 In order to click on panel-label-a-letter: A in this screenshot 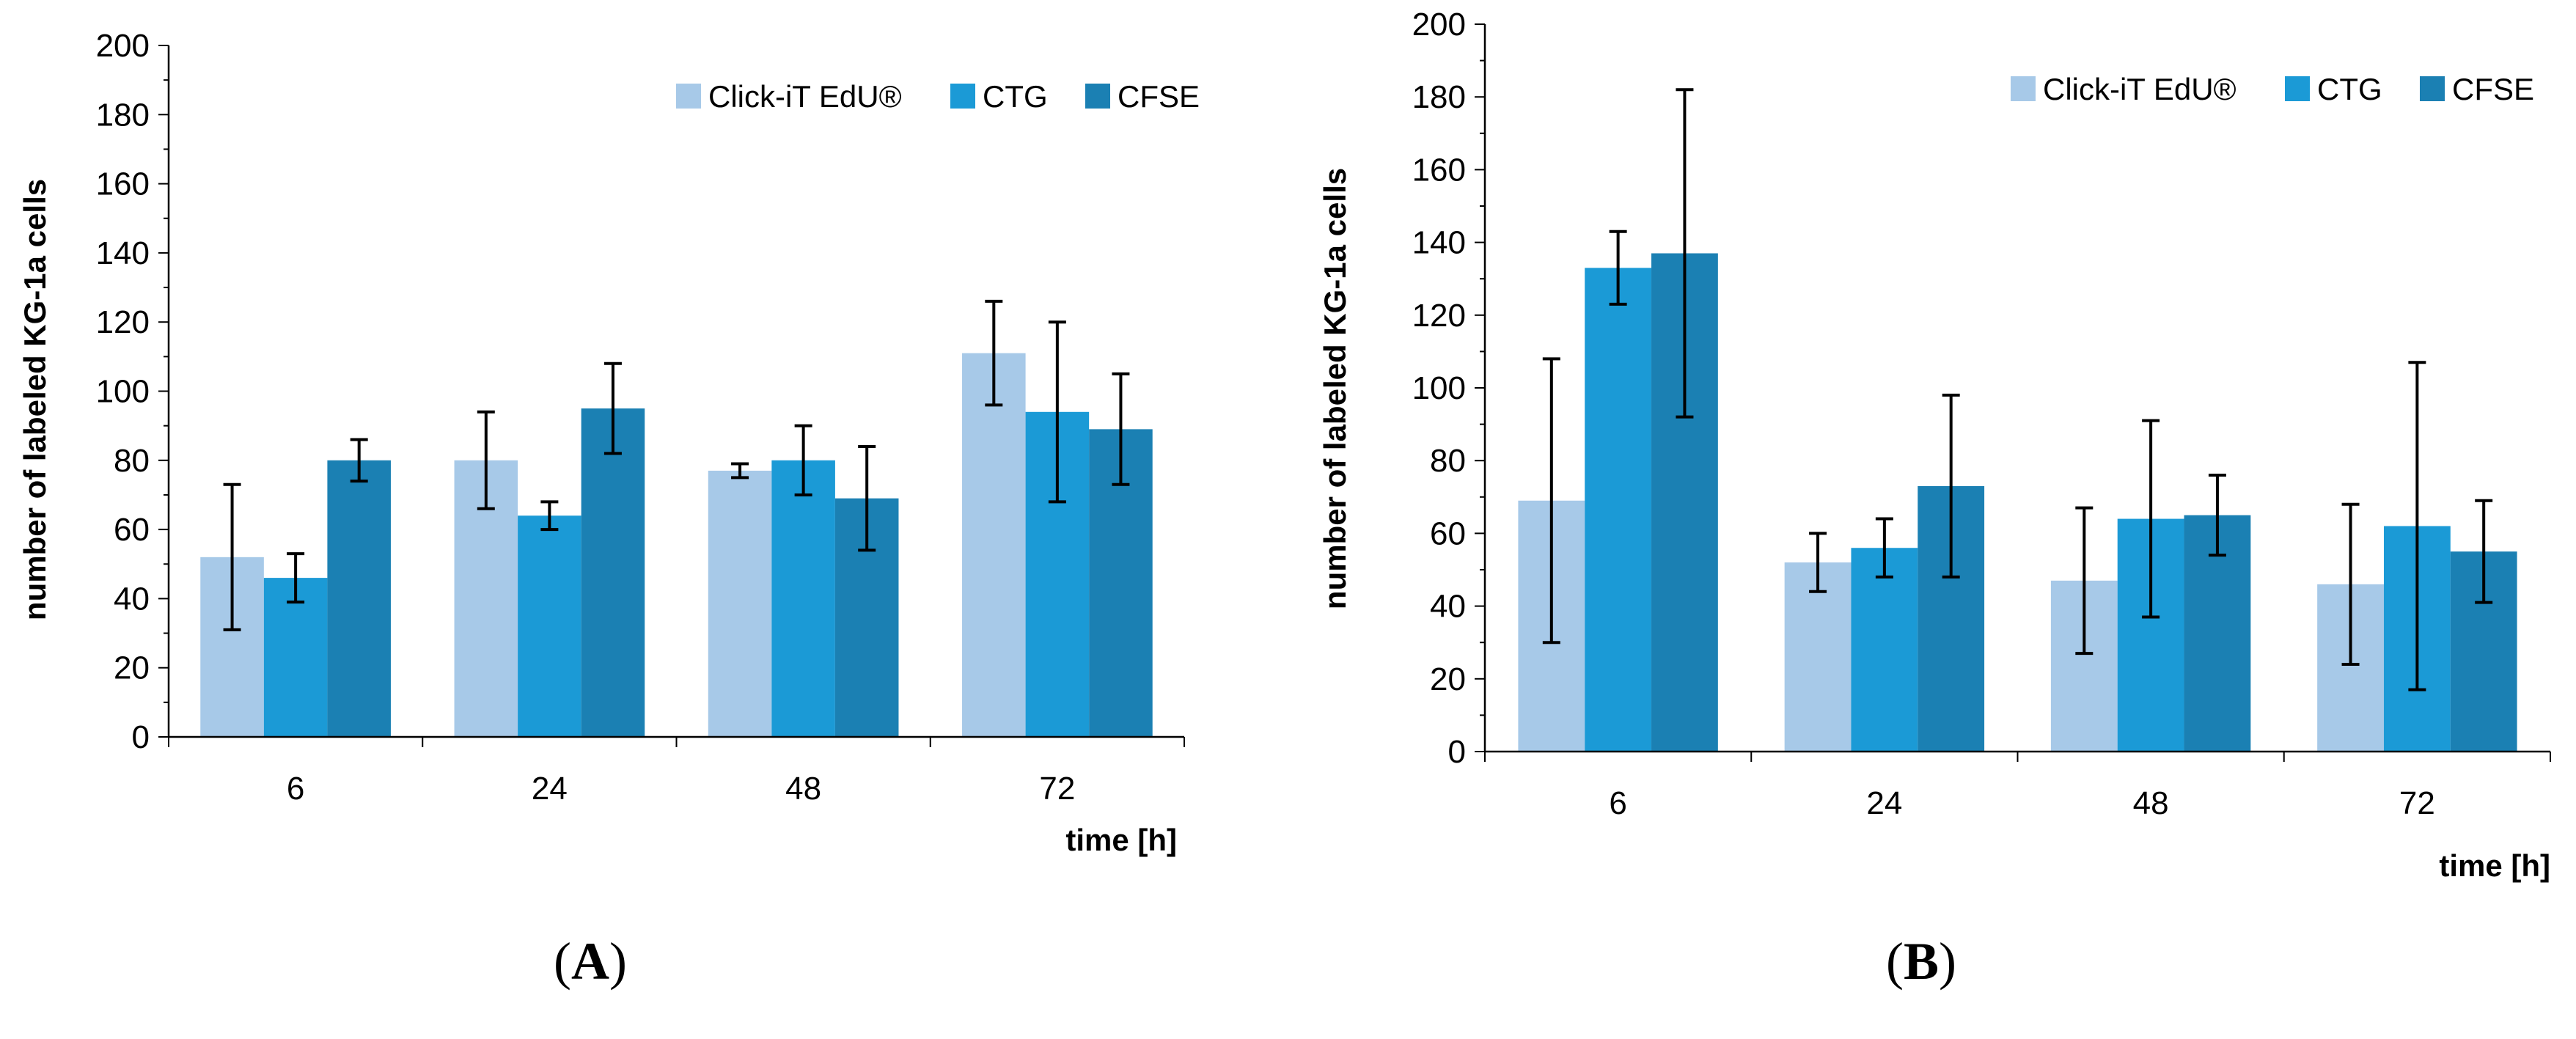, I will do `click(590, 962)`.